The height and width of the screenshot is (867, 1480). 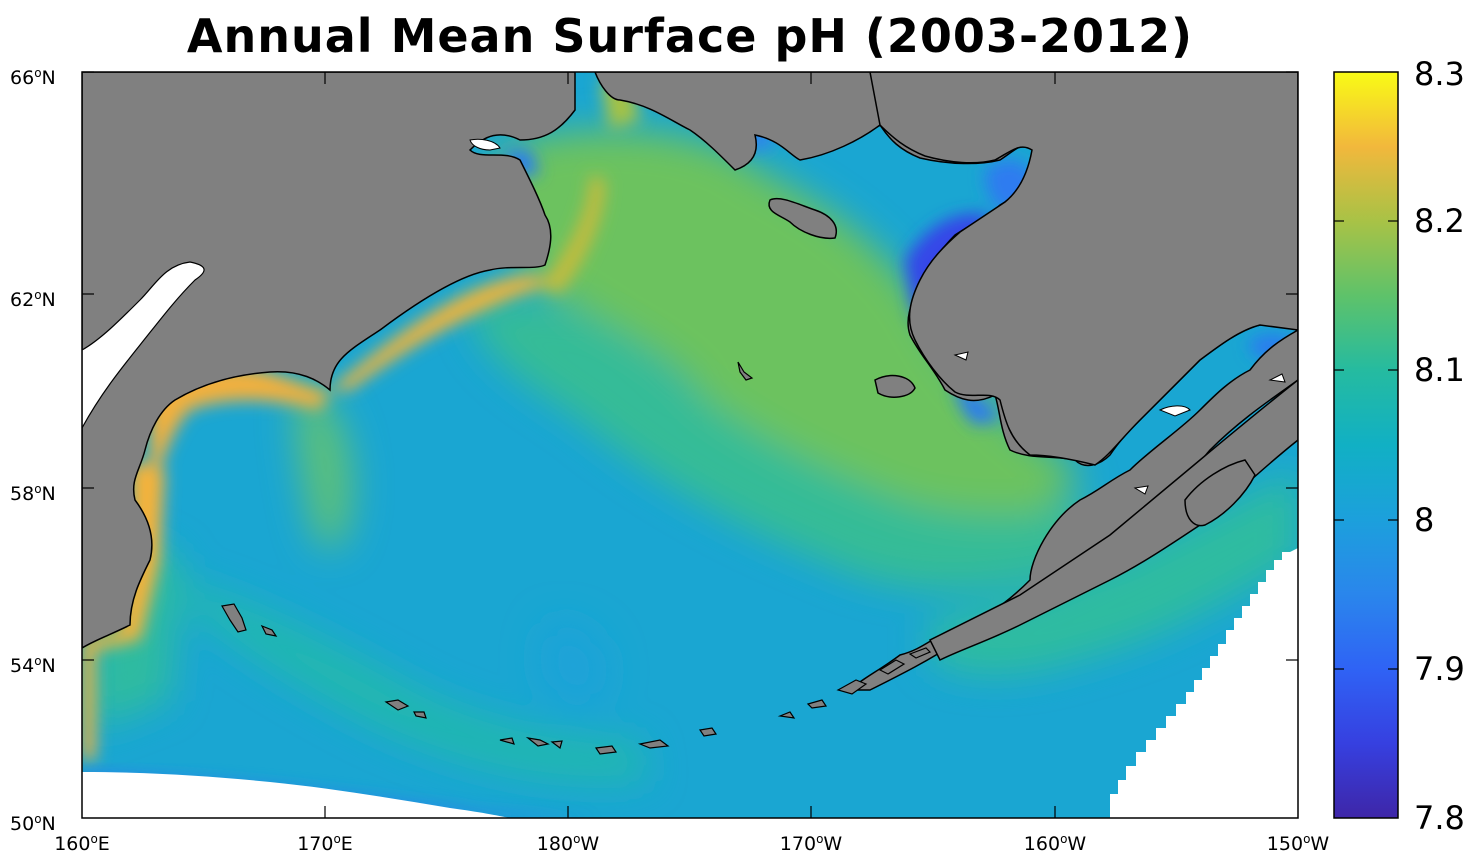 I want to click on lat-label-58n: 58oN, so click(x=33, y=493).